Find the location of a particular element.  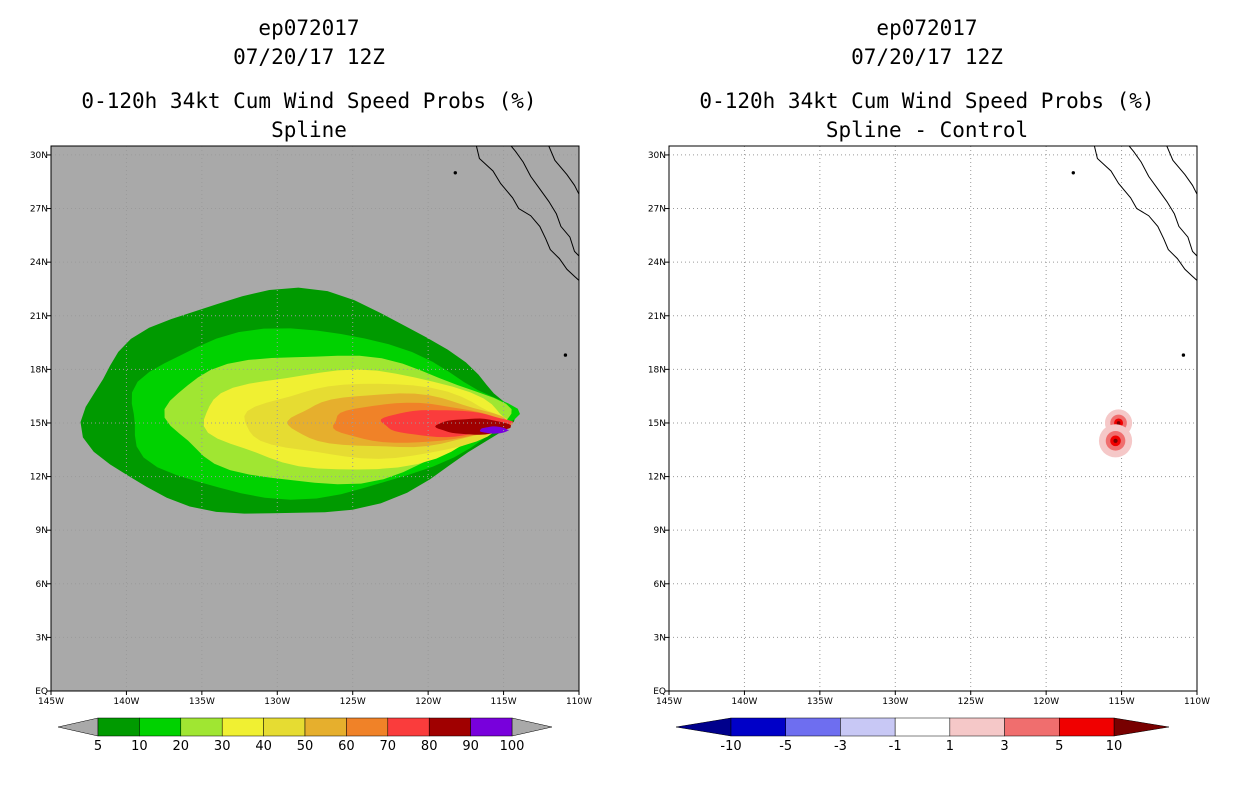

colorbar: 5 10 20 30 40 50 60 70 80 90 100 is located at coordinates (305, 735).